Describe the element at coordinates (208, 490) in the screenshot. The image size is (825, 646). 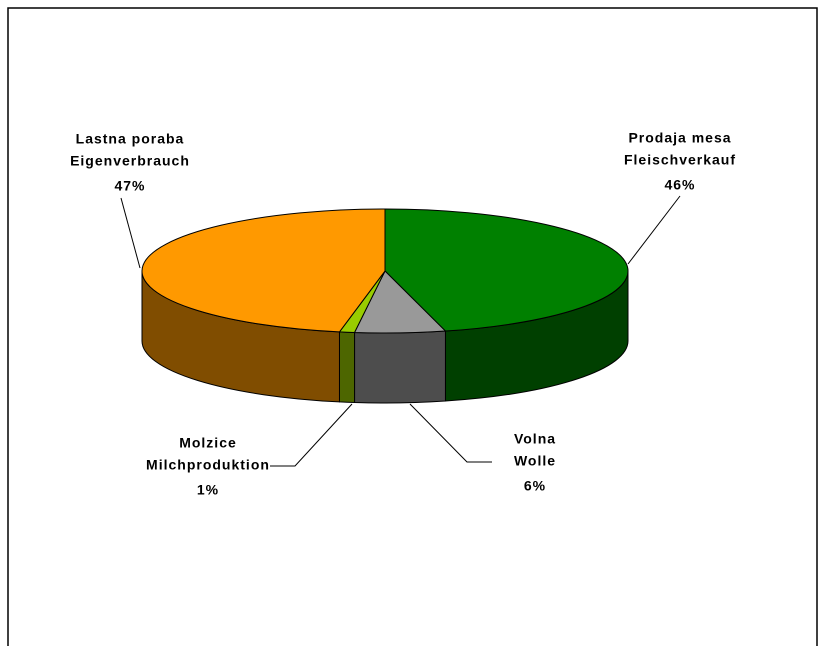
I see `value-label: 1%` at that location.